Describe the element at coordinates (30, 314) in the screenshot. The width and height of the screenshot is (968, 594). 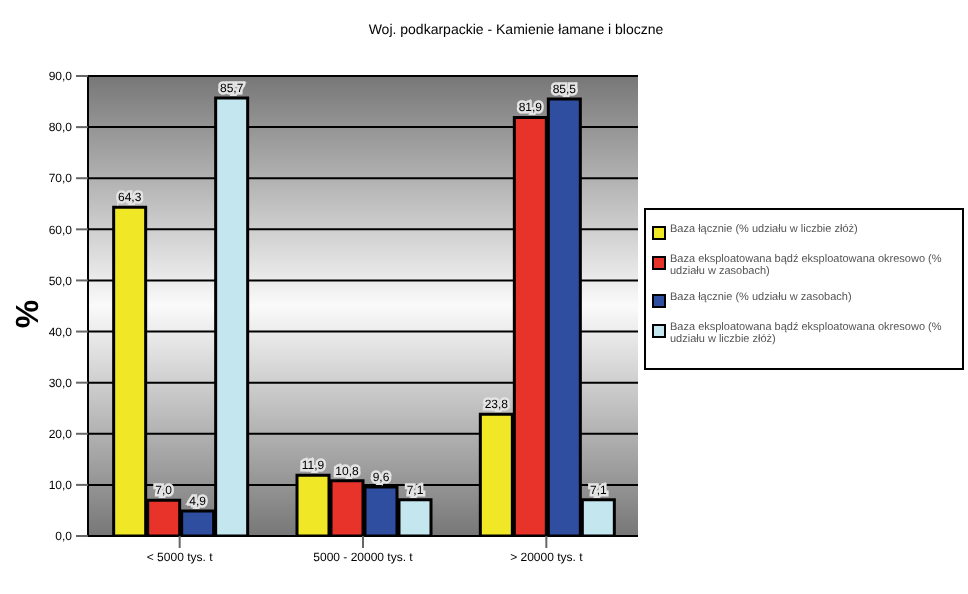
I see `y-axis-title: %` at that location.